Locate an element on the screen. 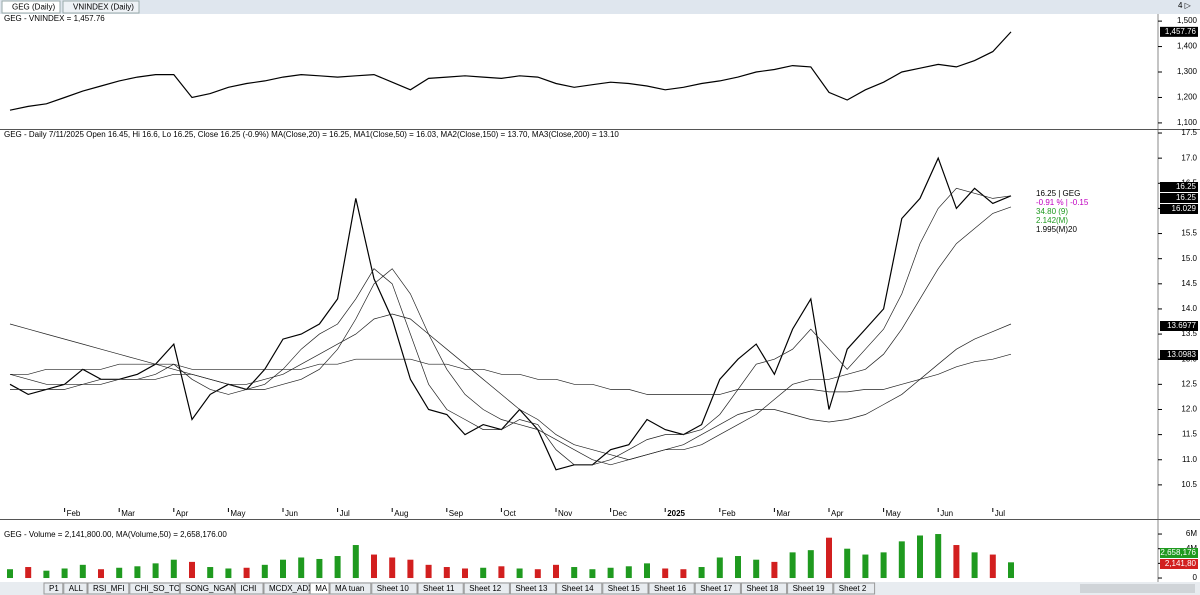 This screenshot has height=595, width=1200. y-tick-label: 14.0 is located at coordinates (1189, 308).